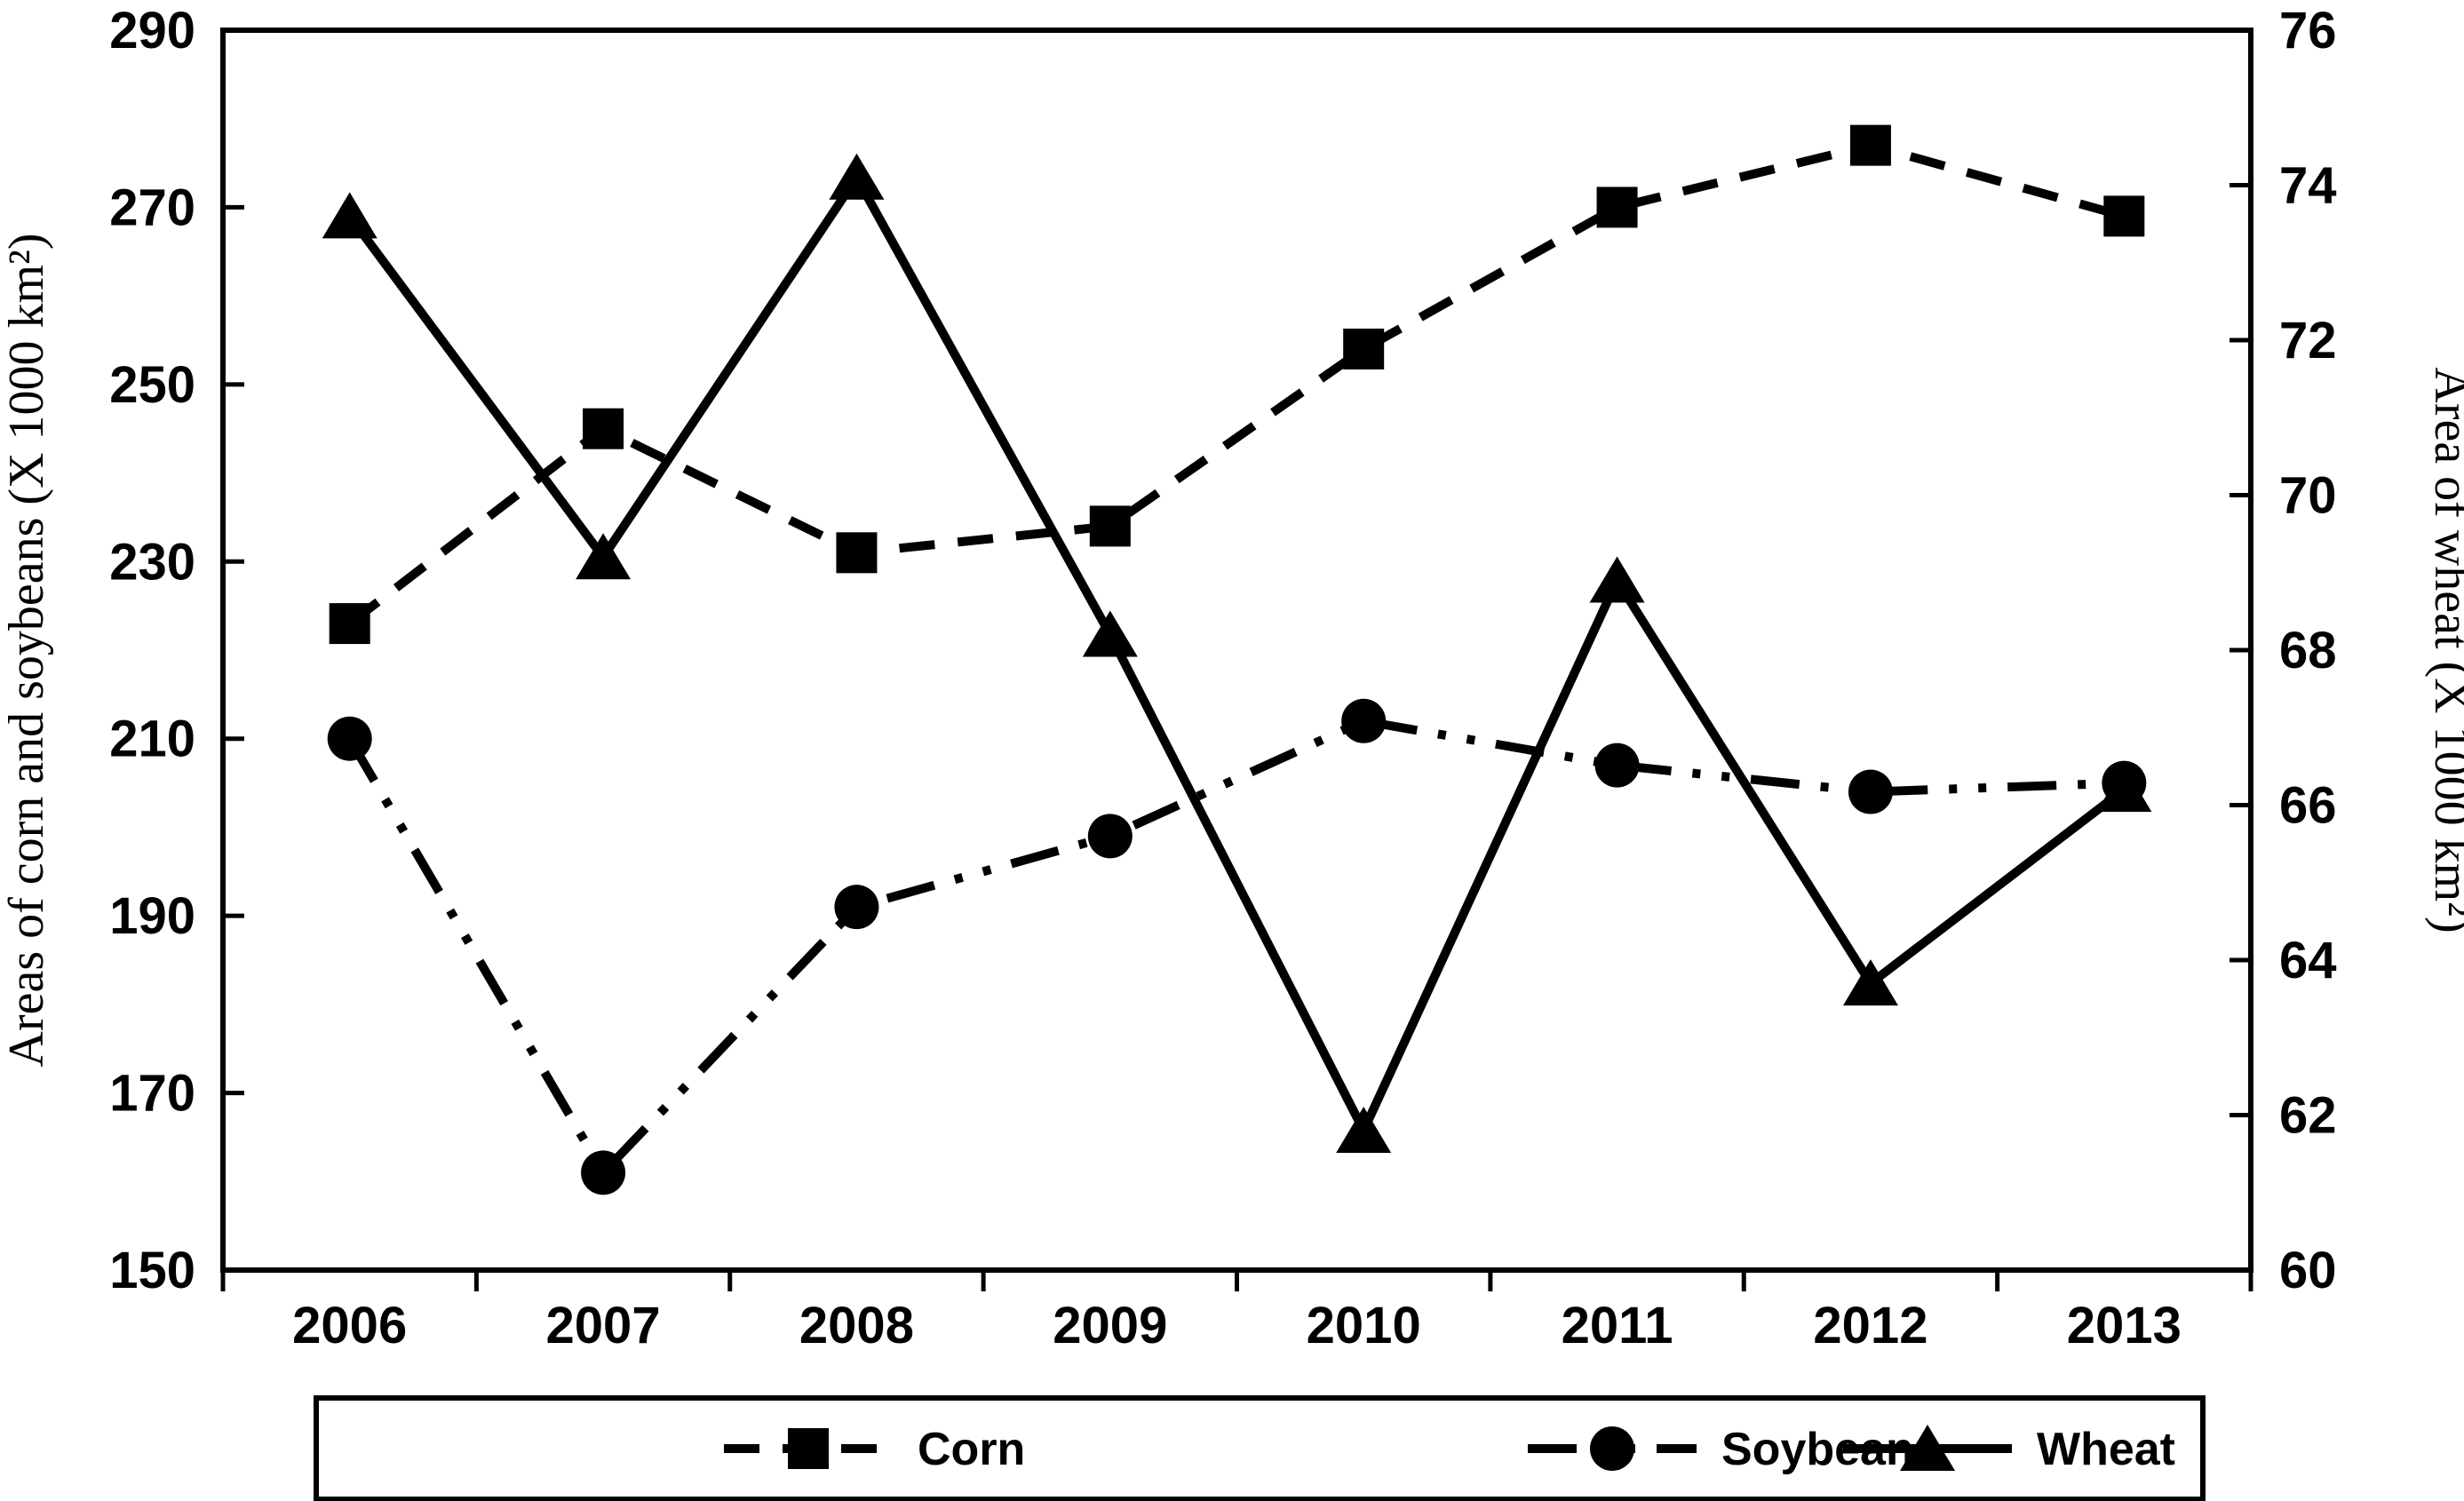 The image size is (2464, 1501). I want to click on left-axis-tick-label: 190, so click(152, 916).